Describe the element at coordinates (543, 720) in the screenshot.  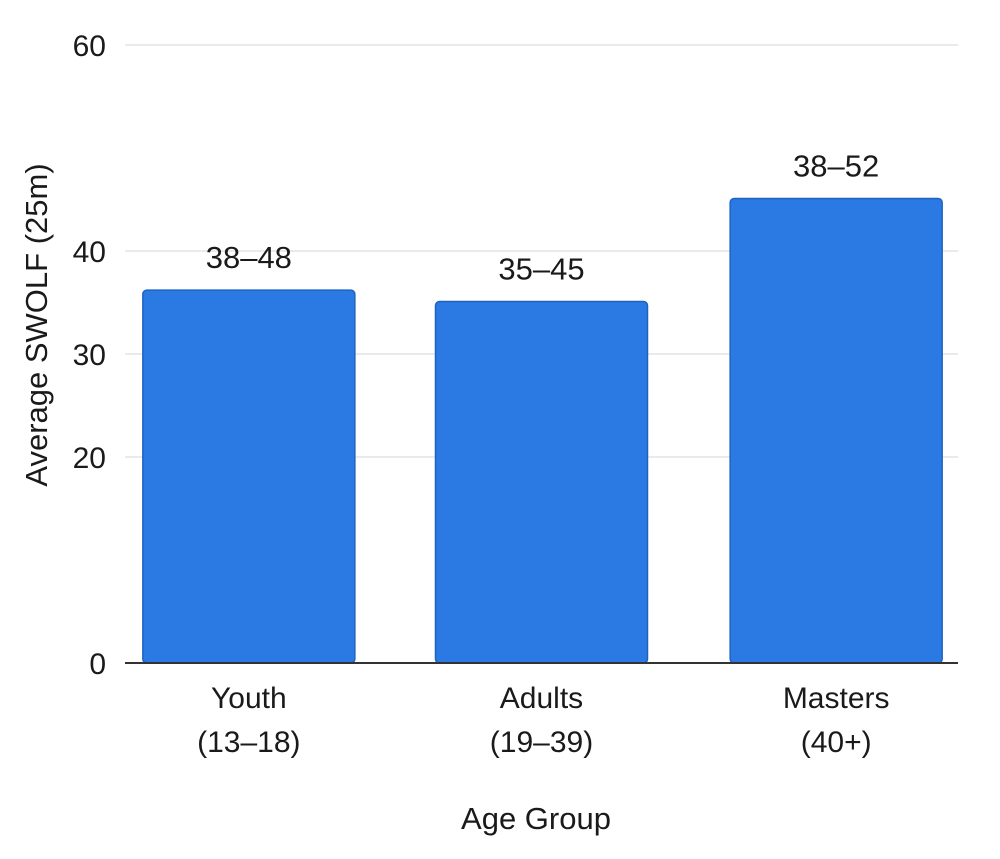
I see `x-axis-category-labels: Youth (13–18) Adults (19–39) Masters (40+)` at that location.